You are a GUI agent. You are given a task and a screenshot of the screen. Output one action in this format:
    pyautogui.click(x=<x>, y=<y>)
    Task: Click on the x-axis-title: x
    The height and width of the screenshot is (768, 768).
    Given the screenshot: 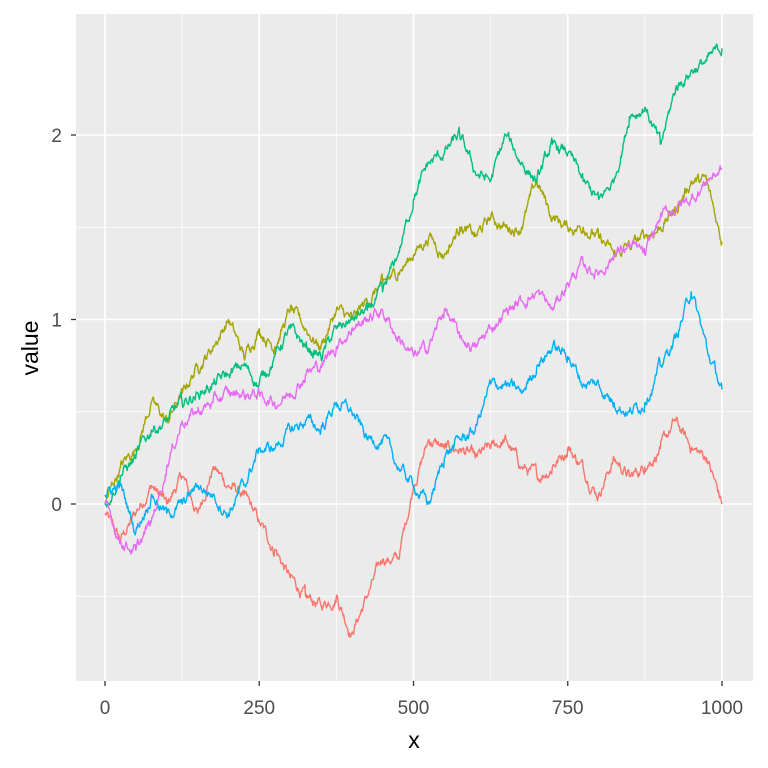 What is the action you would take?
    pyautogui.click(x=414, y=740)
    